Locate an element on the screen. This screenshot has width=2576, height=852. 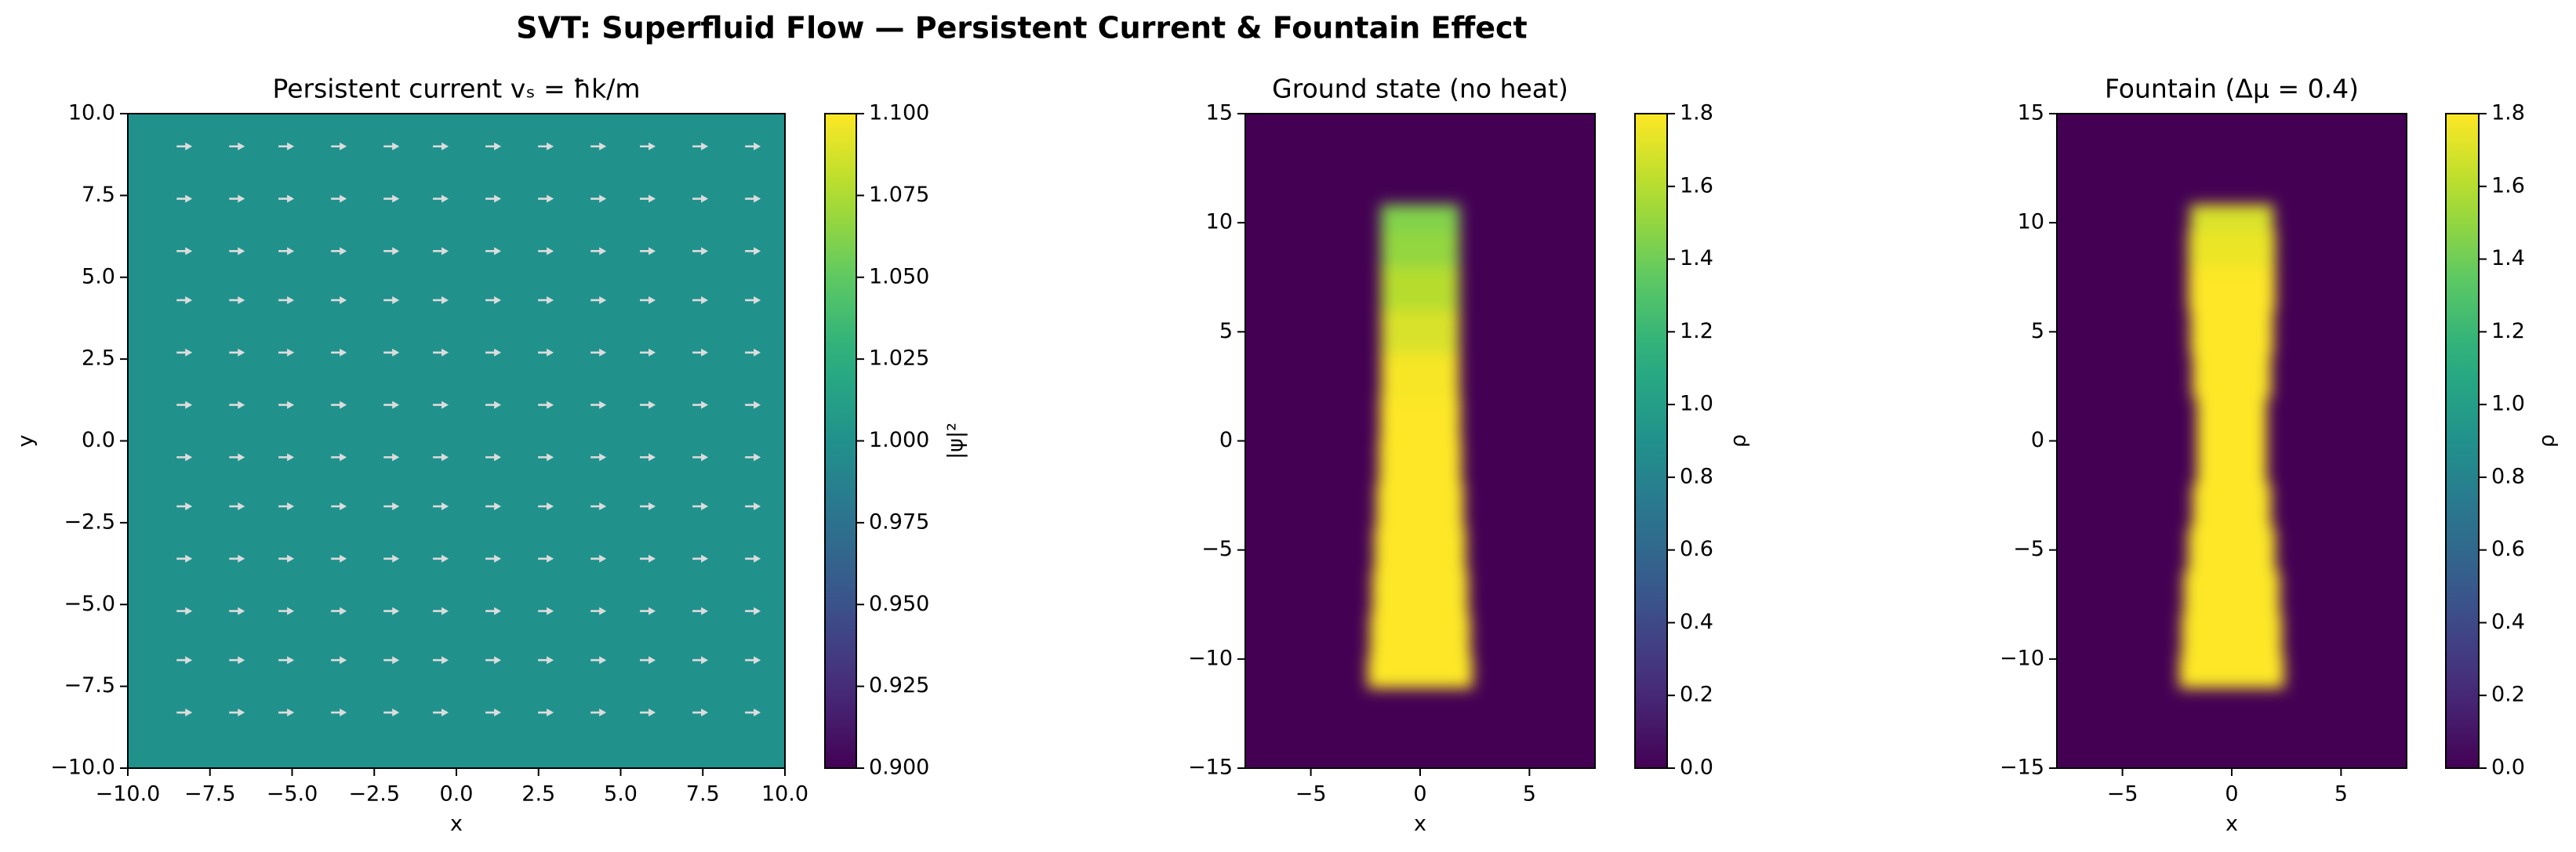
colorbar-tick-label: 1.0 is located at coordinates (2508, 404).